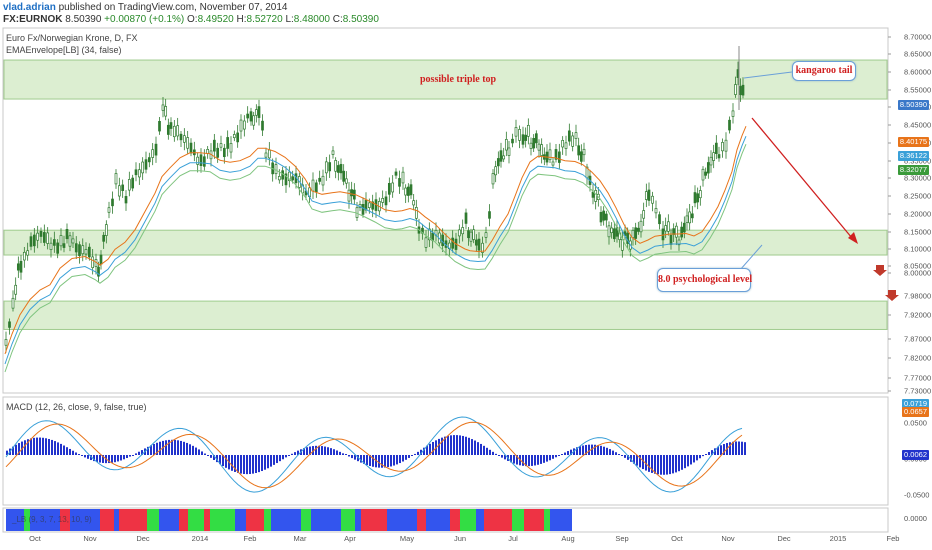 This screenshot has width=932, height=550. What do you see at coordinates (350, 538) in the screenshot?
I see `time-tick-label: Apr` at bounding box center [350, 538].